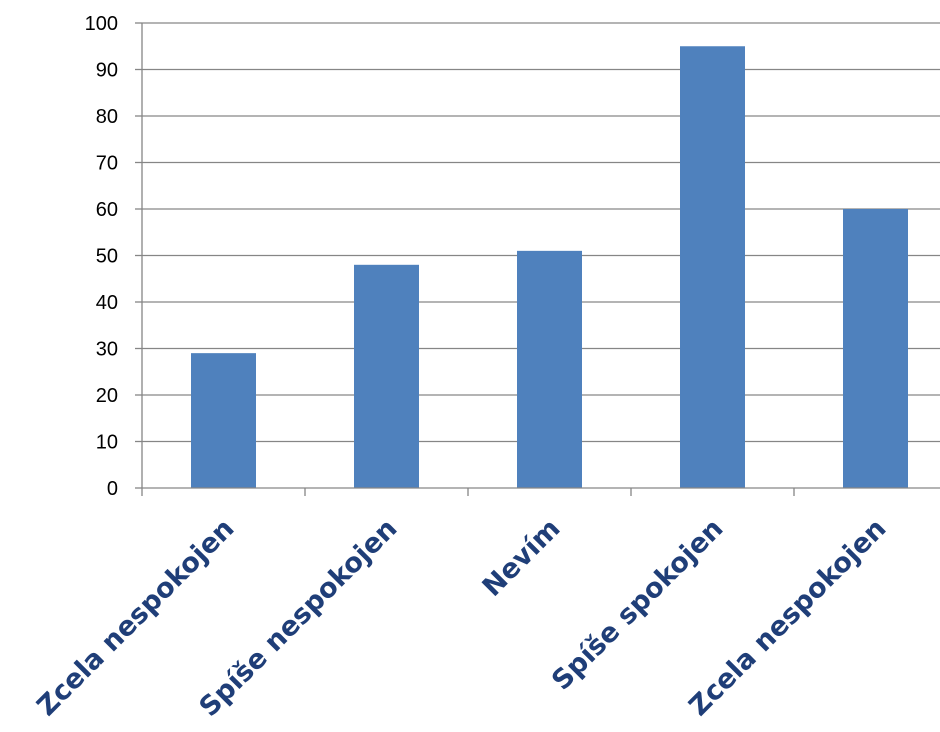 The height and width of the screenshot is (732, 940). Describe the element at coordinates (107, 350) in the screenshot. I see `y-tick-label: 30` at that location.